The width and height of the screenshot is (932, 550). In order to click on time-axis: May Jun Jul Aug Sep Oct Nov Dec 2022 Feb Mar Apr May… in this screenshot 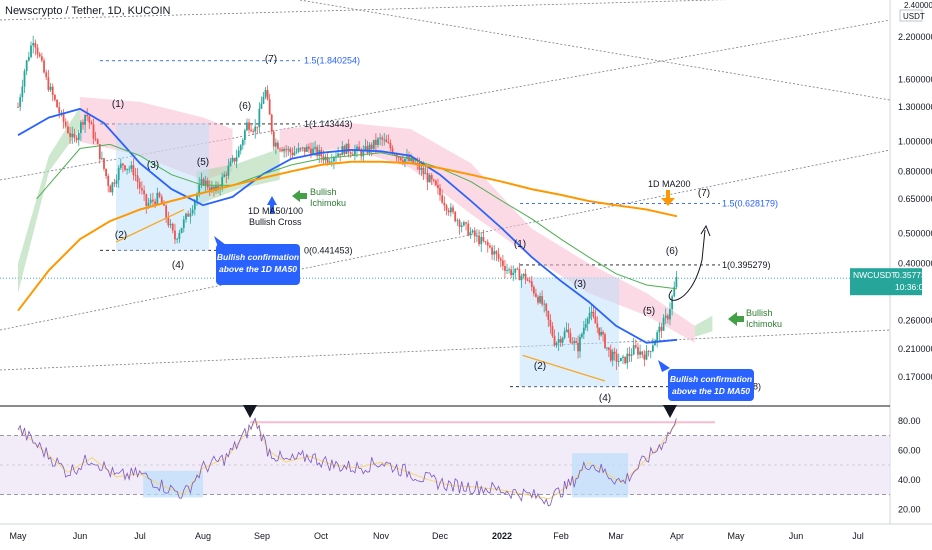, I will do `click(436, 536)`.